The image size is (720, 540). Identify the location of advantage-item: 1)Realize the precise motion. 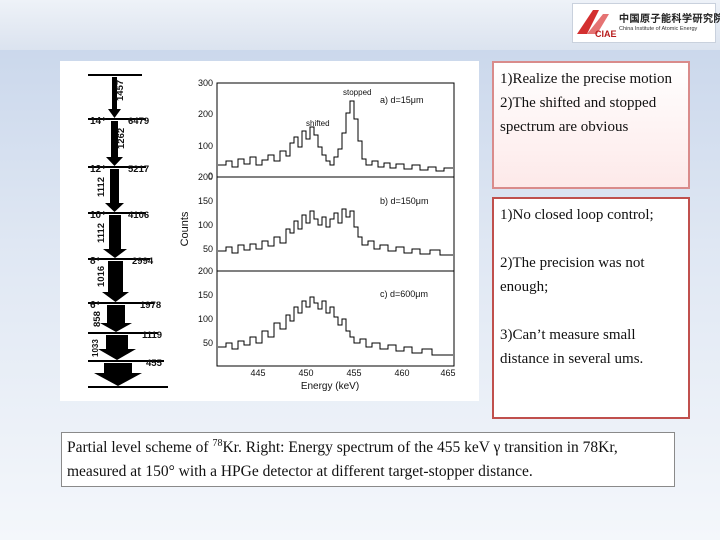
(586, 79).